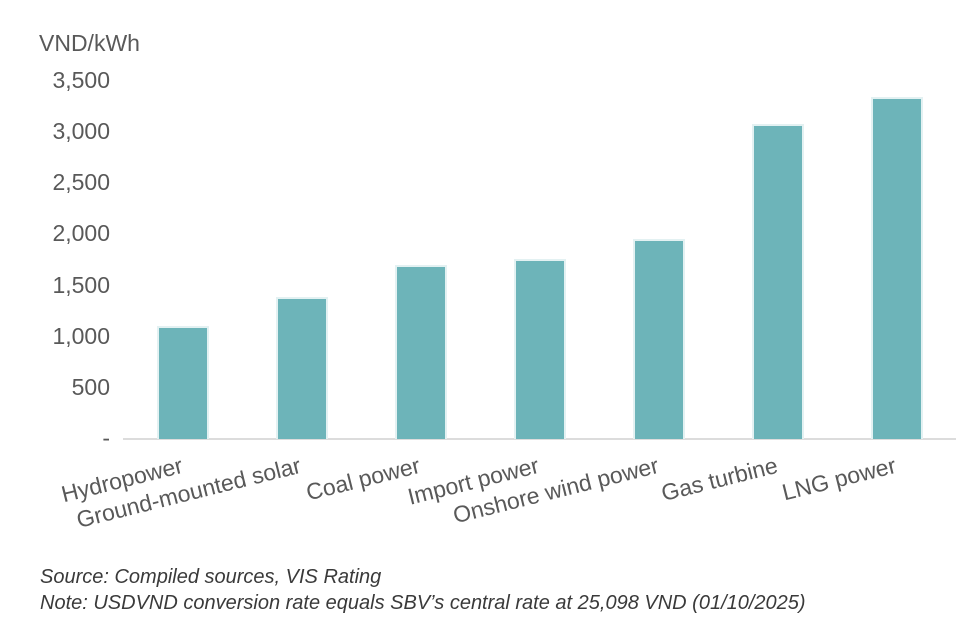 The height and width of the screenshot is (634, 956). What do you see at coordinates (897, 268) in the screenshot?
I see `bar-lng-power` at bounding box center [897, 268].